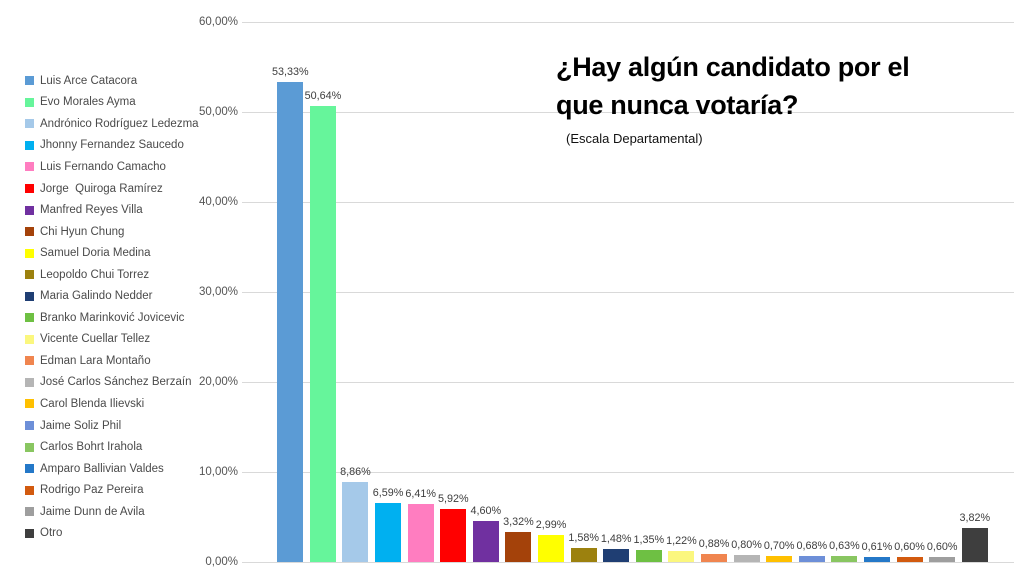 Image resolution: width=1024 pixels, height=576 pixels. What do you see at coordinates (82, 231) in the screenshot?
I see `legend-label: Chi Hyun Chung` at bounding box center [82, 231].